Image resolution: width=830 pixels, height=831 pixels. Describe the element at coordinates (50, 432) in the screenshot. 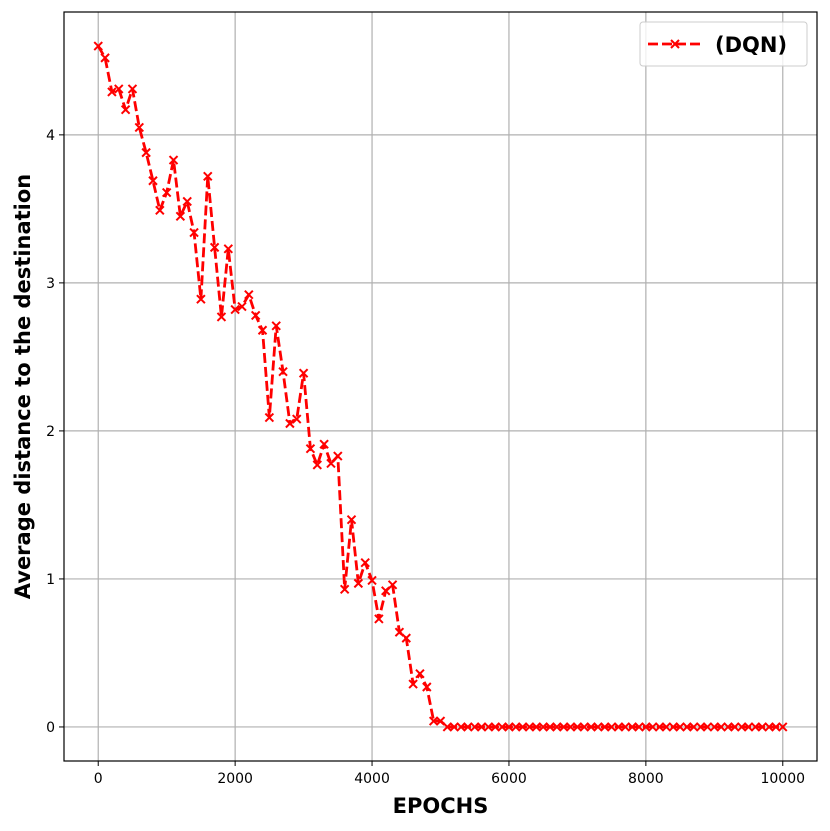

I see `y-tick-label: 2` at that location.